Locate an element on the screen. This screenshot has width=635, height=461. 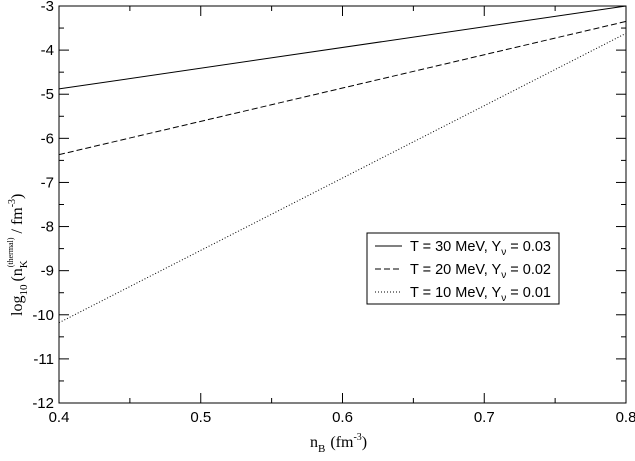
x-tick-label: 0.6 is located at coordinates (342, 417).